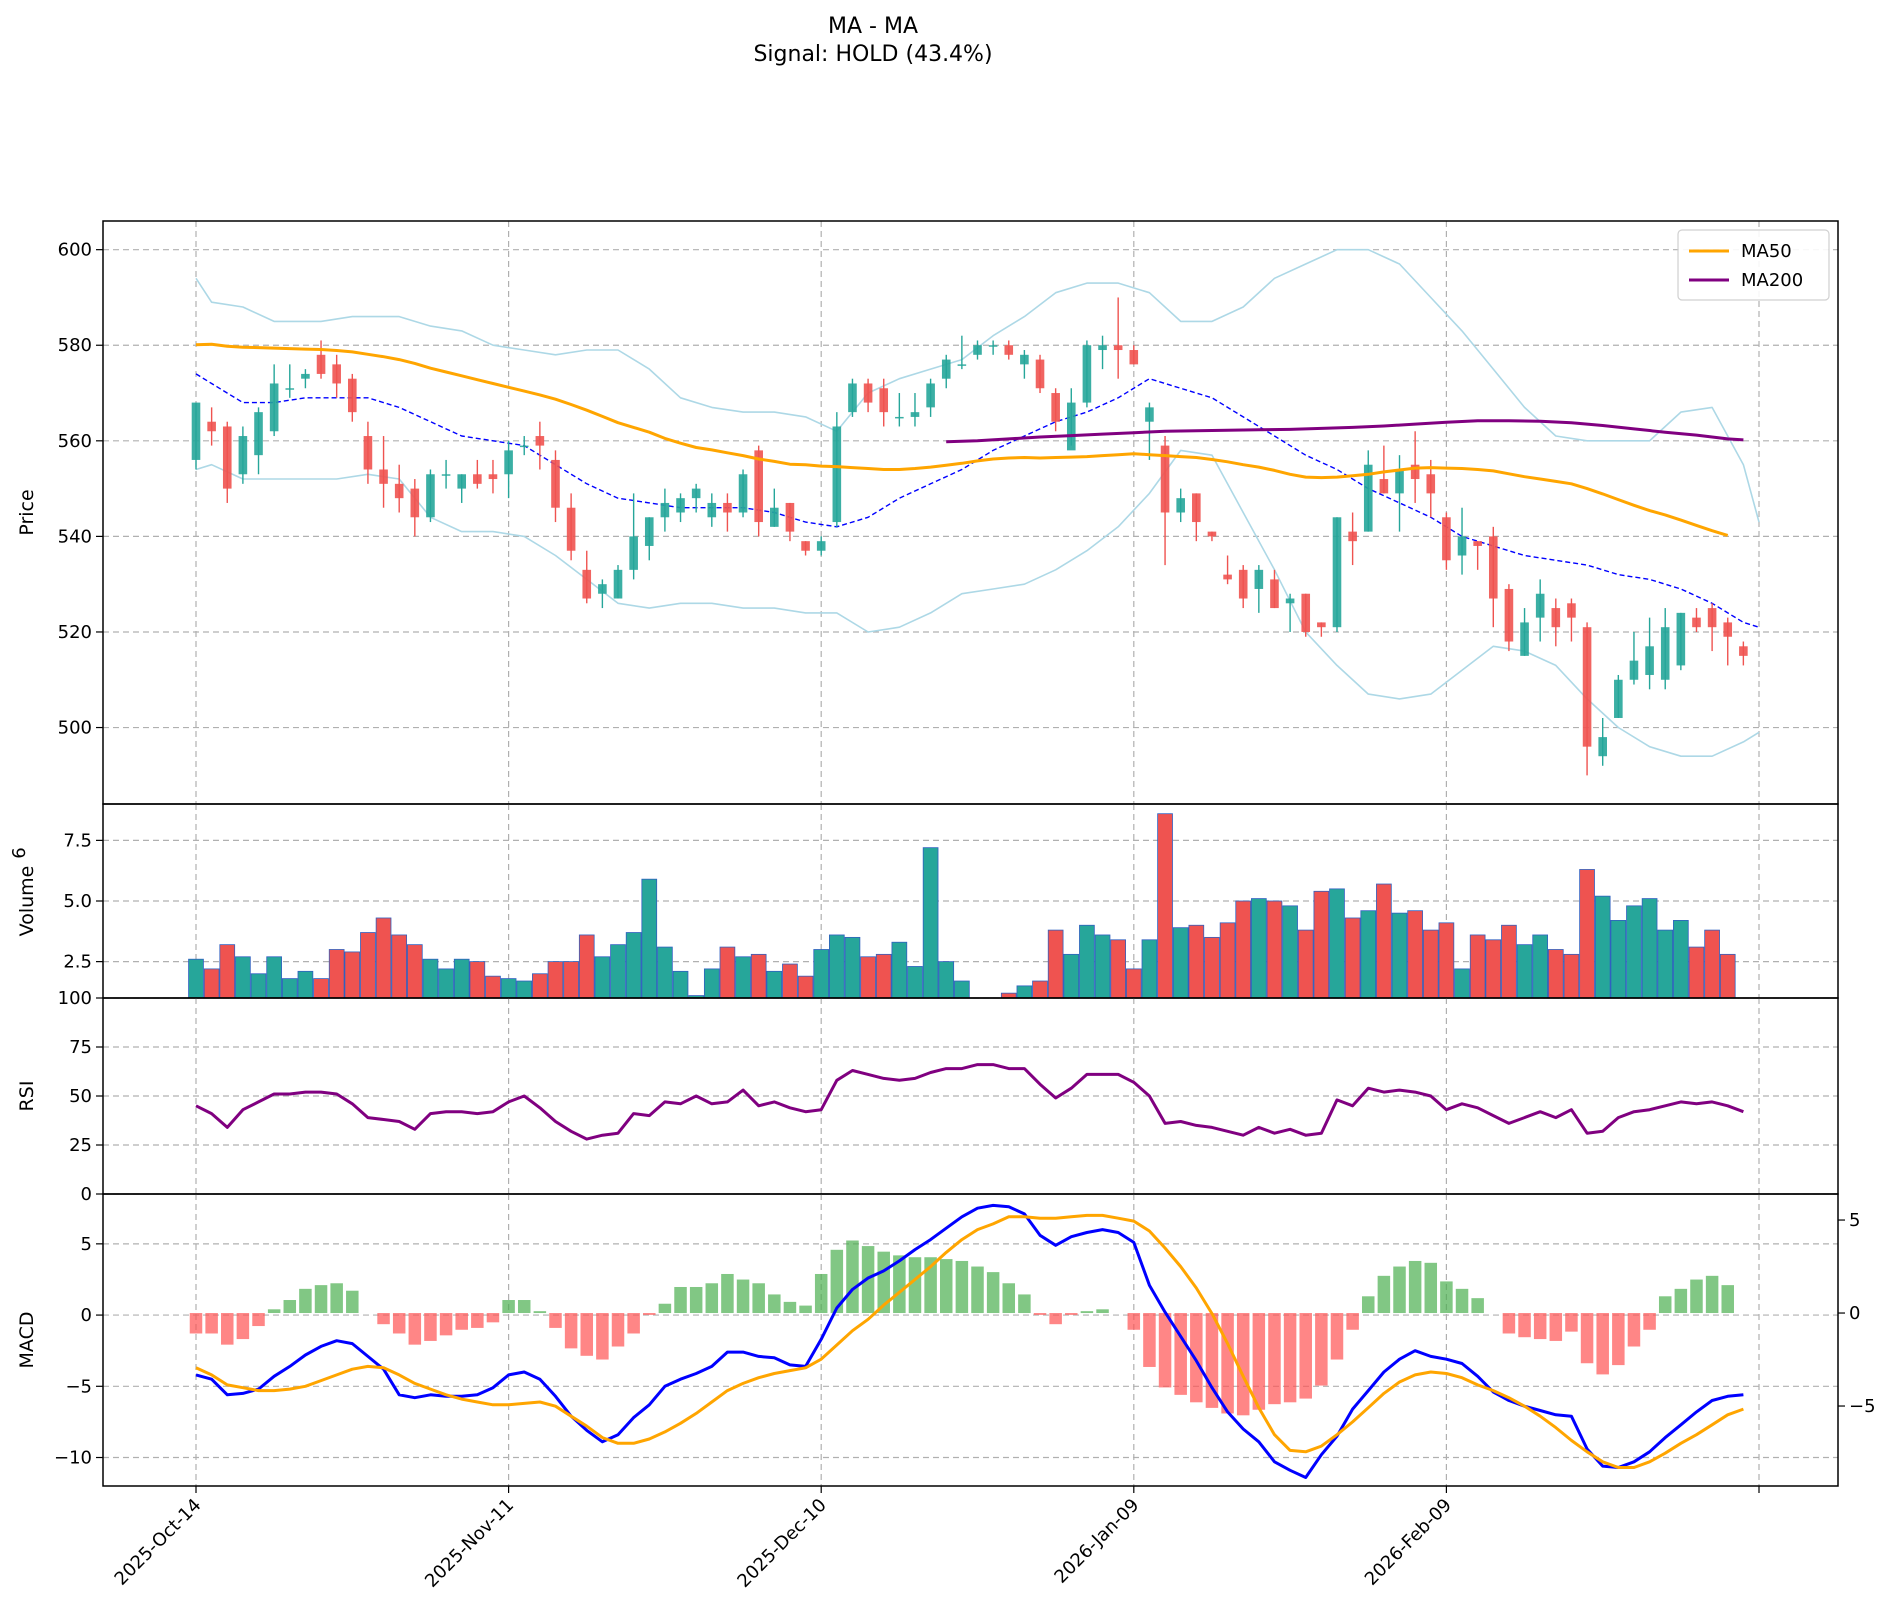 The image size is (1890, 1619). I want to click on macd-ytick-label: −5, so click(78, 1386).